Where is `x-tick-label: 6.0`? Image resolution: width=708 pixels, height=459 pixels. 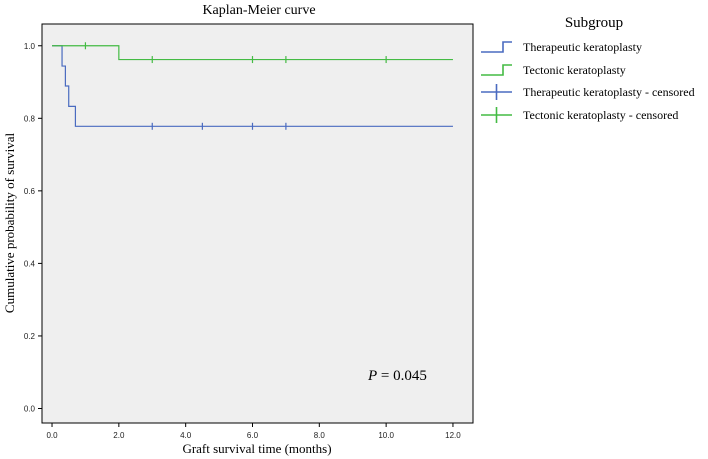 x-tick-label: 6.0 is located at coordinates (253, 435).